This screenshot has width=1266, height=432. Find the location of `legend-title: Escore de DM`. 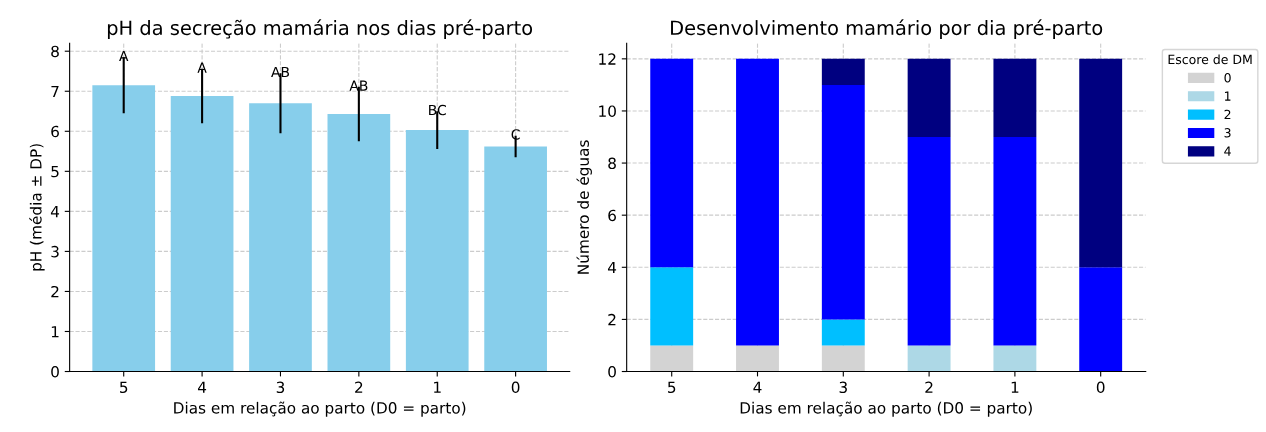

legend-title: Escore de DM is located at coordinates (1210, 59).